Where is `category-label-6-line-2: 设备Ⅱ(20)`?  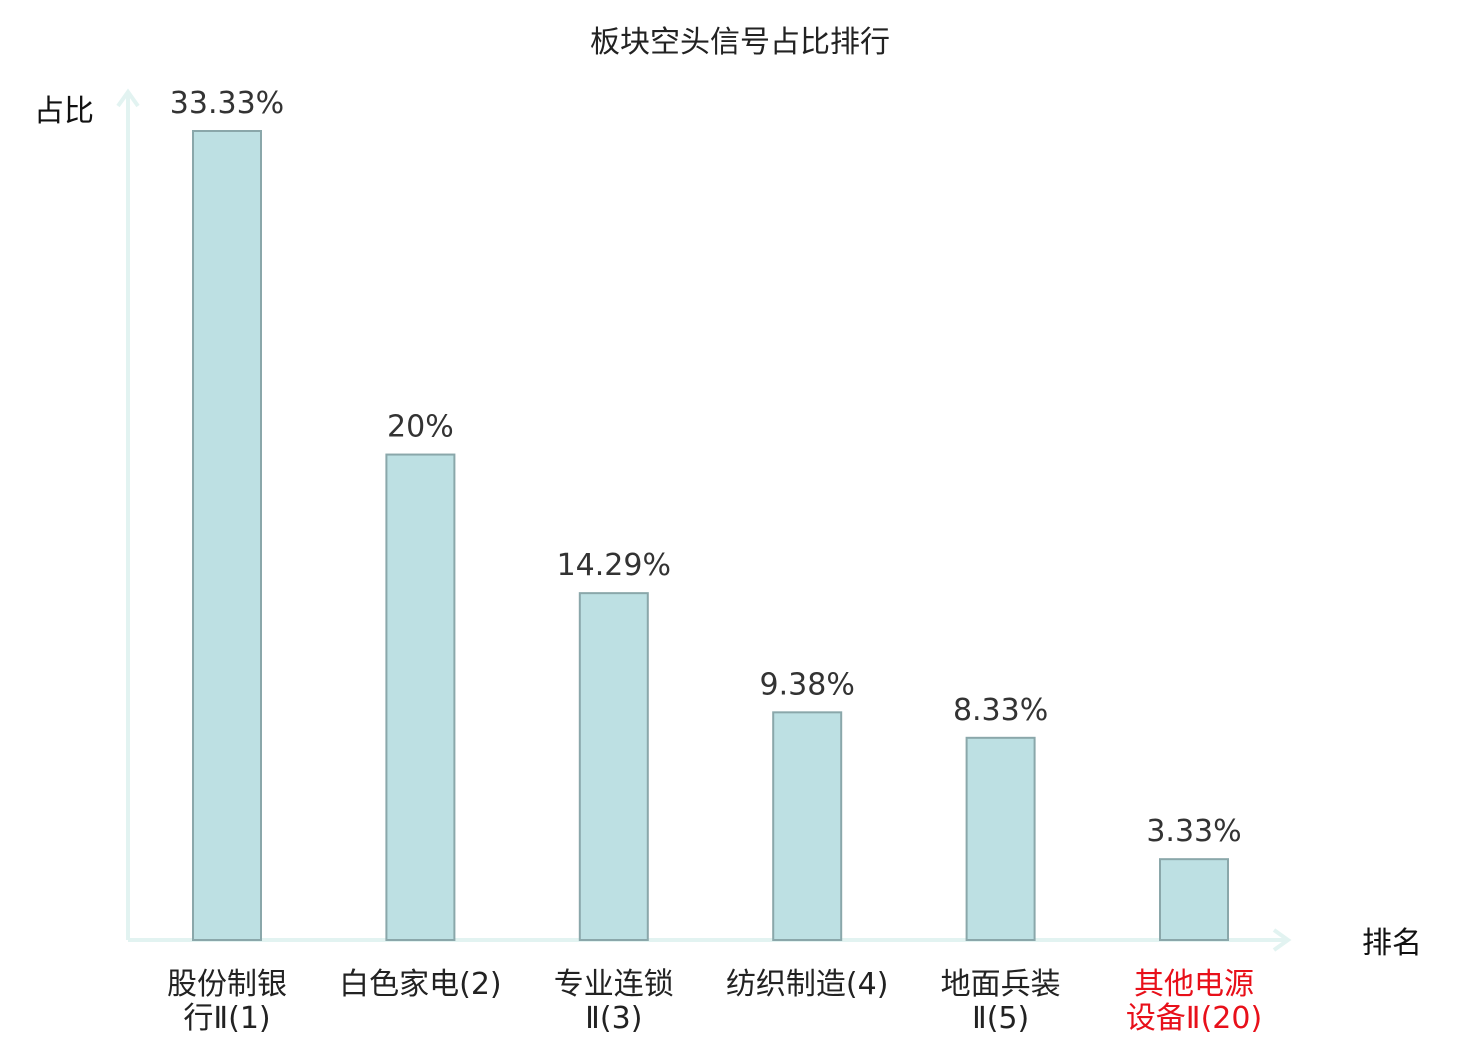 category-label-6-line-2: 设备Ⅱ(20) is located at coordinates (1194, 1018).